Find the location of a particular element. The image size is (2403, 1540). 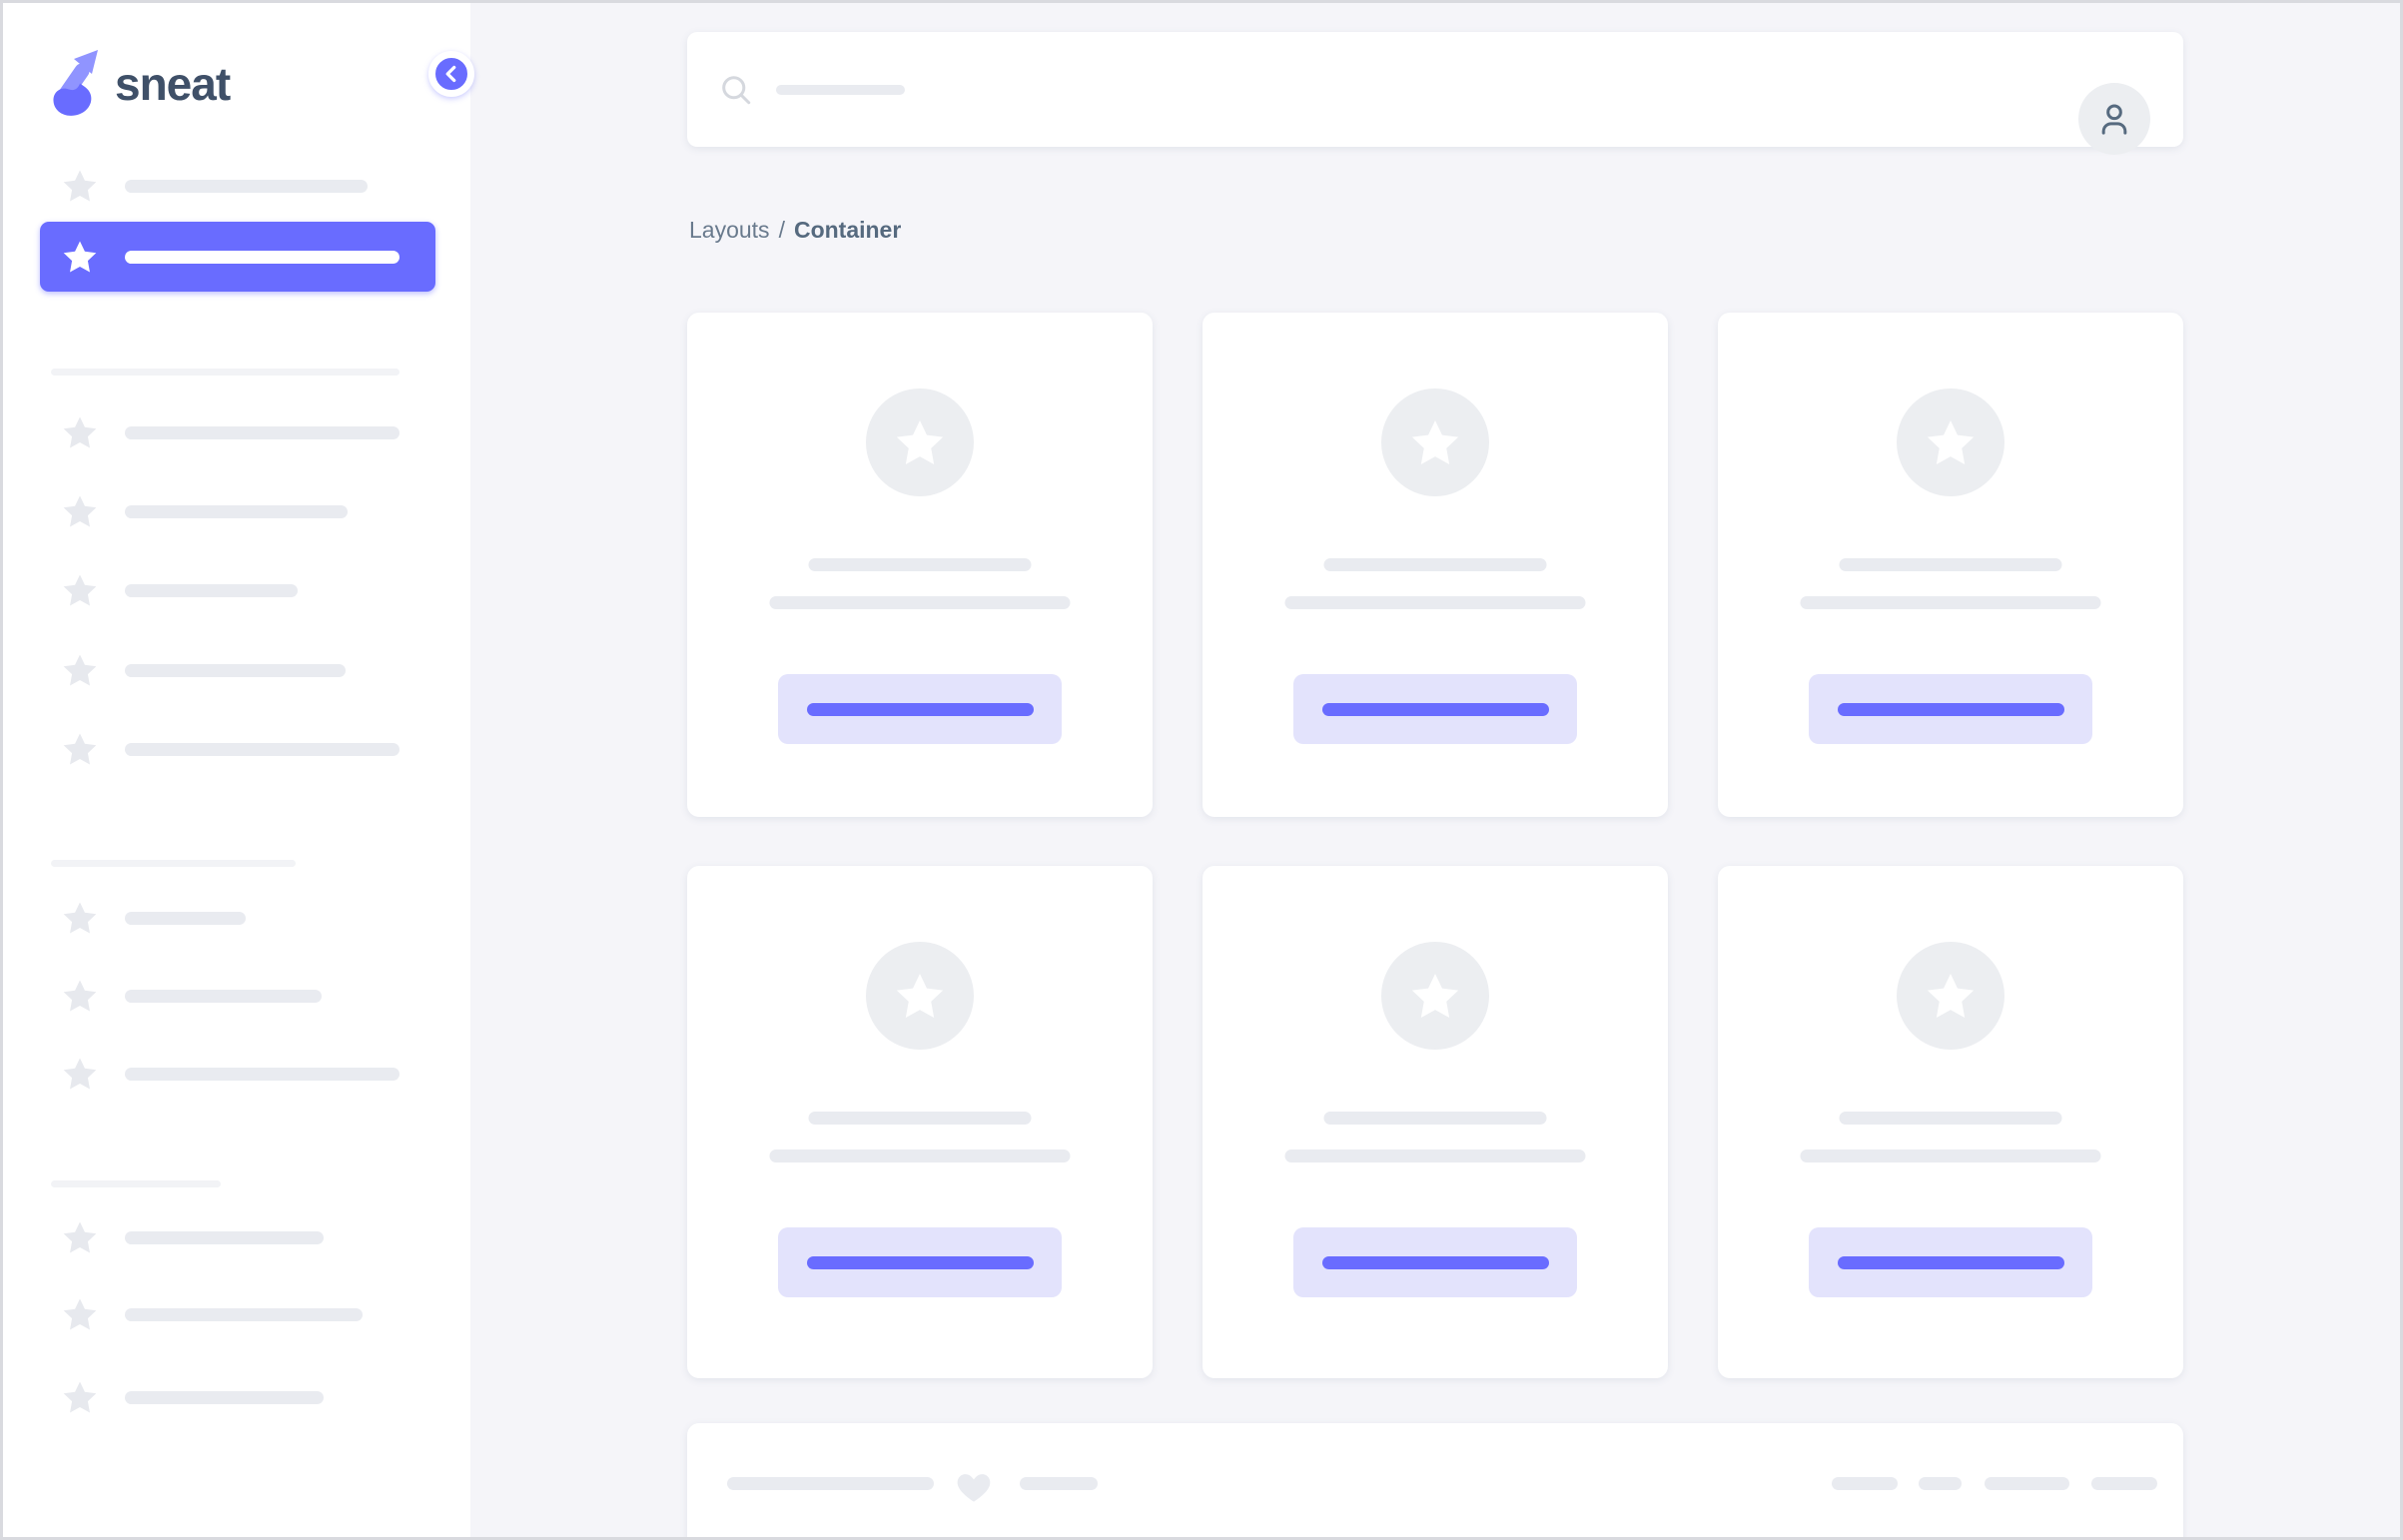

breadcrumb: Layouts / Container is located at coordinates (795, 230).